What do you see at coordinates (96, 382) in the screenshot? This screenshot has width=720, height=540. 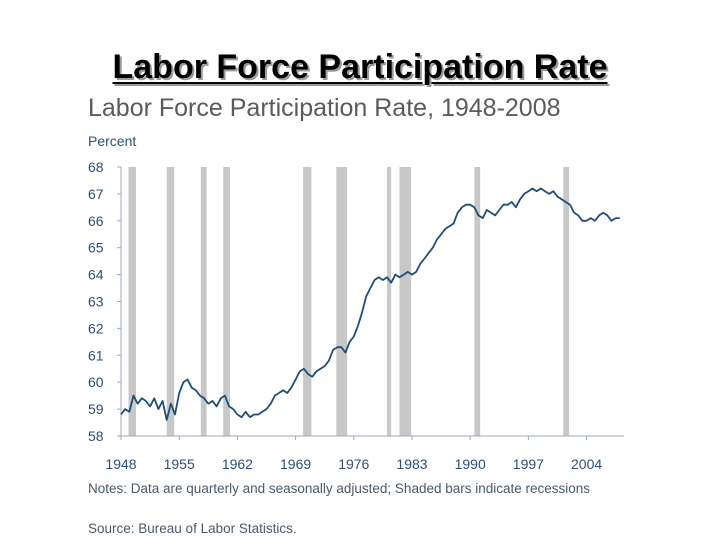 I see `y-tick-label: 60` at bounding box center [96, 382].